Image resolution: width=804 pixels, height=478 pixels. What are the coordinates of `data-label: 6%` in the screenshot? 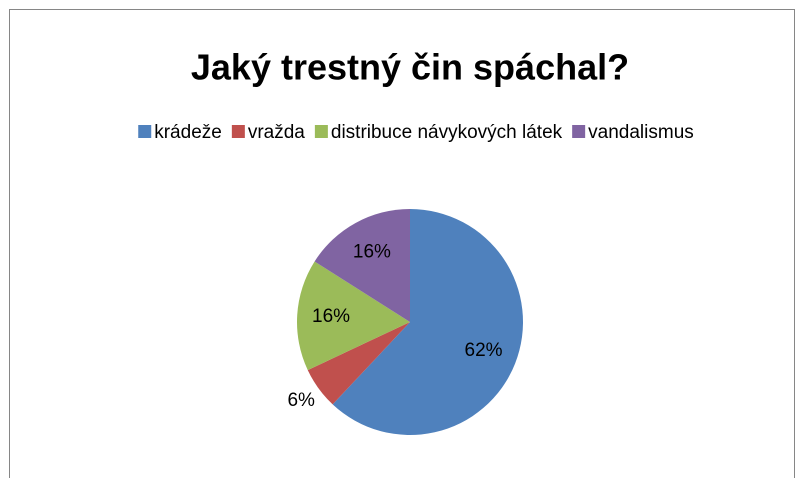 It's located at (301, 400).